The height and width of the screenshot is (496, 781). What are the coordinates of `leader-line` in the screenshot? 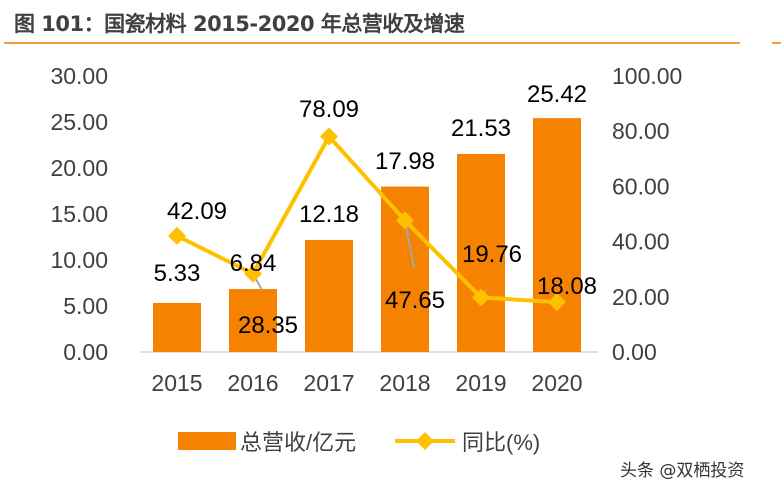 It's located at (409, 244).